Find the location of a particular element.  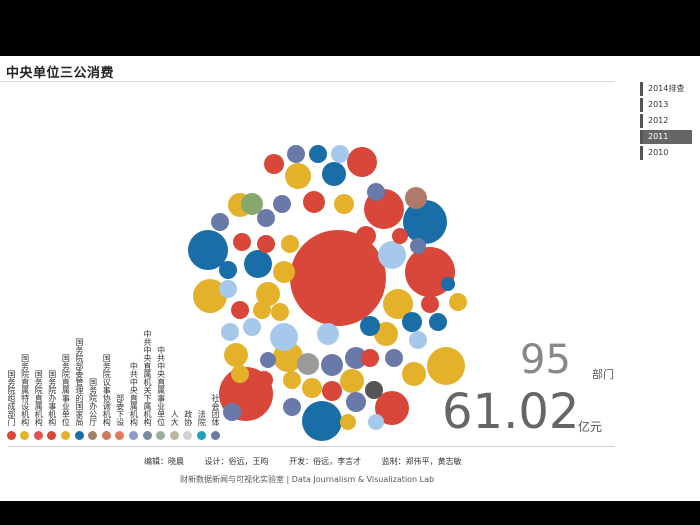

legend-label-10: 中共中央直属机关下属机构 is located at coordinates (147, 378).